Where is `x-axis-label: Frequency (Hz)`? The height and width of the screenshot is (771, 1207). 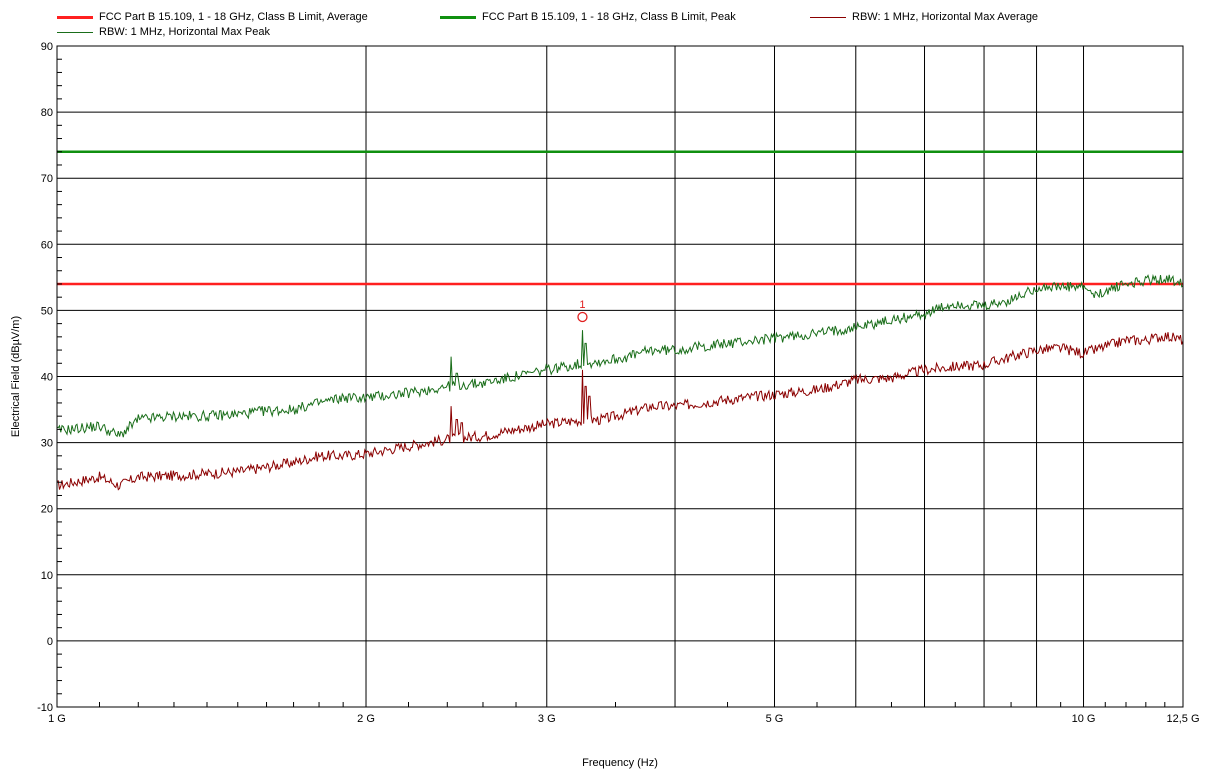
x-axis-label: Frequency (Hz) is located at coordinates (620, 763).